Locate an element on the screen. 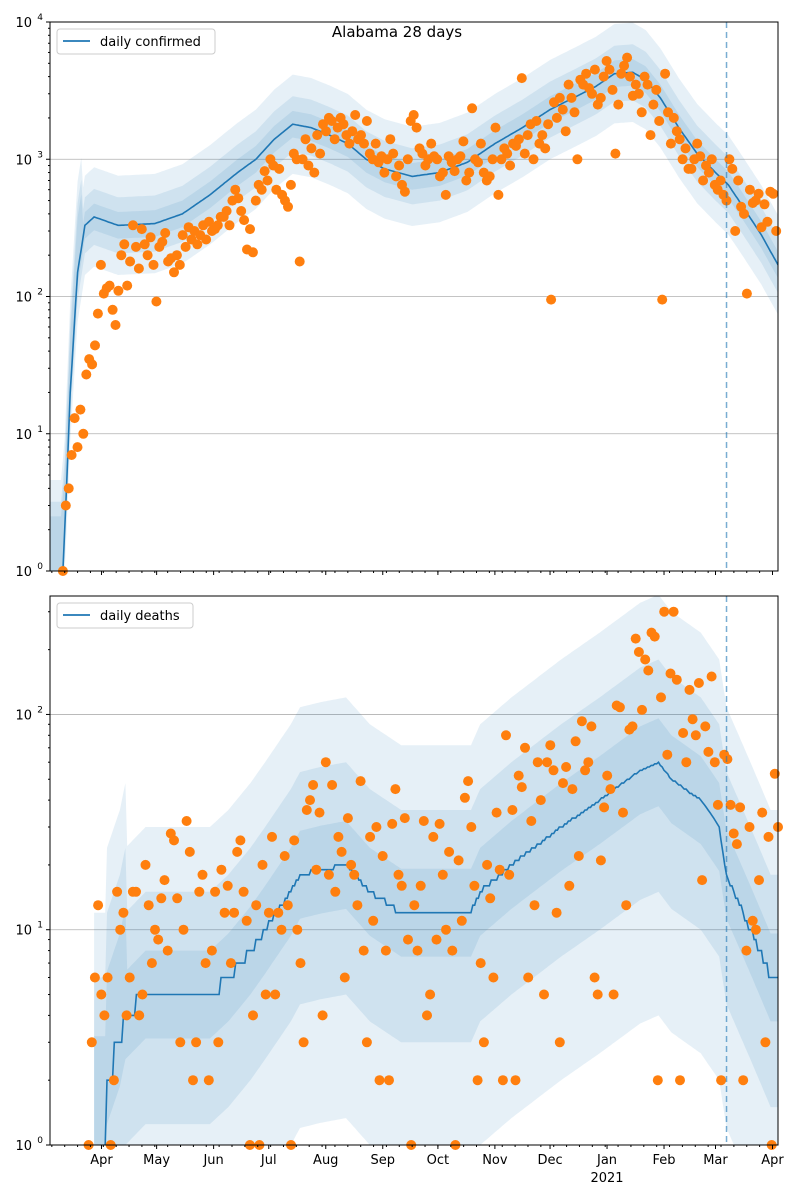 This screenshot has height=1200, width=800. y-tick-exponent: 1 is located at coordinates (40, 430).